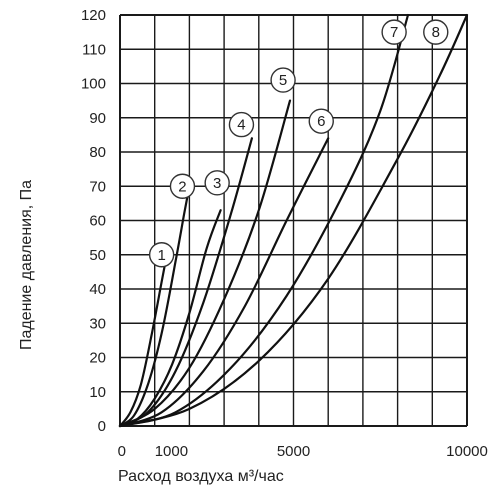 Image resolution: width=500 pixels, height=500 pixels. What do you see at coordinates (201, 476) in the screenshot?
I see `x-axis-title: Расход воздуха м³/час` at bounding box center [201, 476].